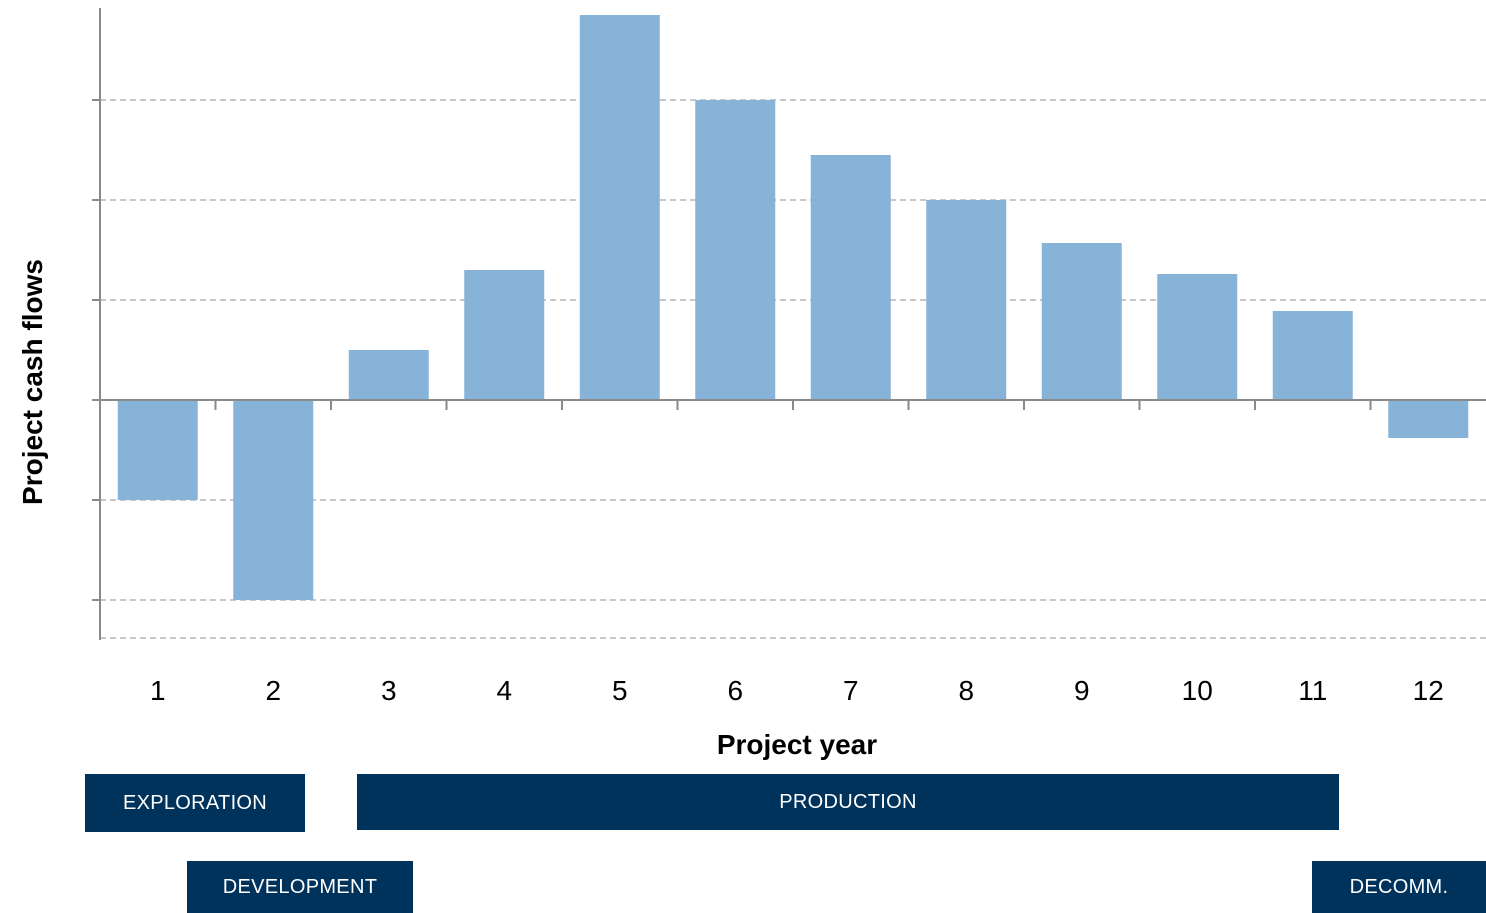 This screenshot has width=1486, height=913. What do you see at coordinates (389, 690) in the screenshot?
I see `x-tick-label: 3` at bounding box center [389, 690].